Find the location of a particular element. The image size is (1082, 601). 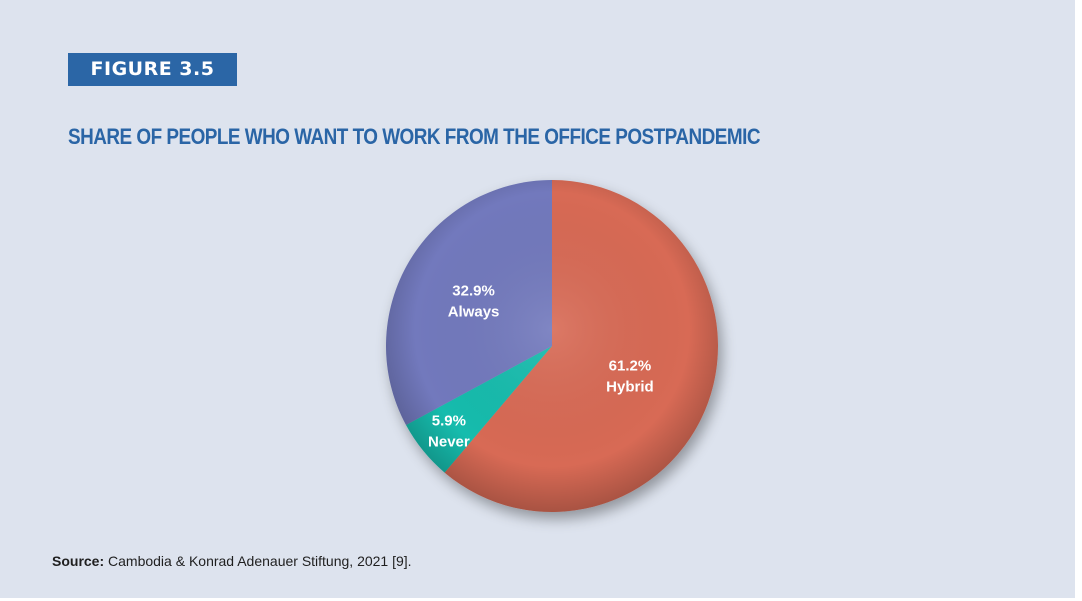

slice-value-label-always: 32.9% is located at coordinates (473, 290).